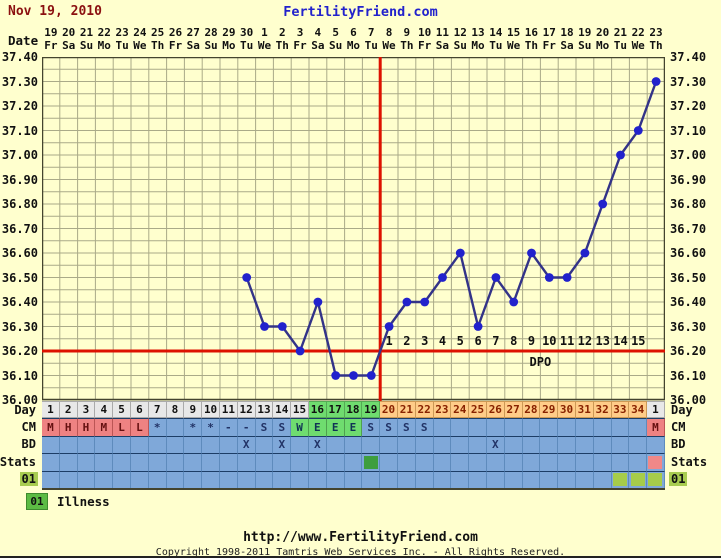 The height and width of the screenshot is (558, 721). I want to click on day-cell: 26, so click(495, 410).